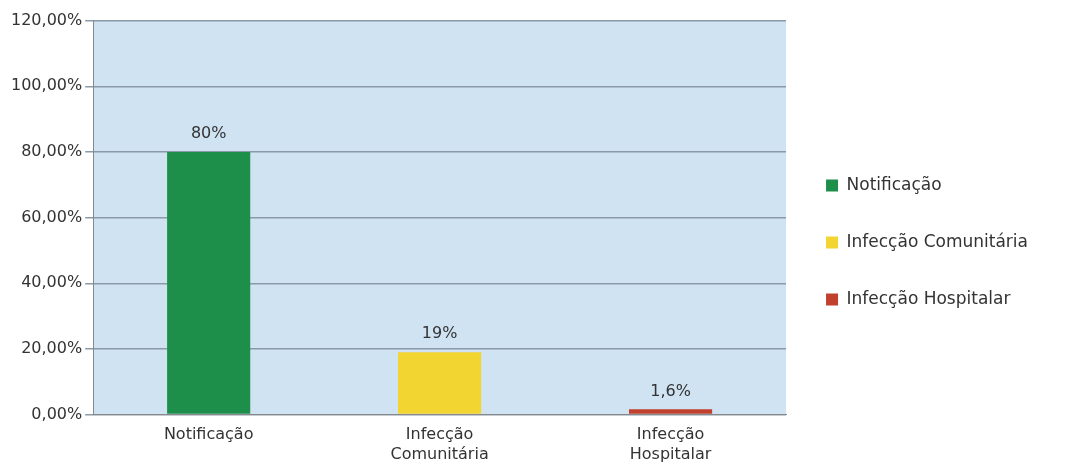 This screenshot has width=1066, height=475. What do you see at coordinates (670, 443) in the screenshot?
I see `x-tick-label: Infecção Hospitalar` at bounding box center [670, 443].